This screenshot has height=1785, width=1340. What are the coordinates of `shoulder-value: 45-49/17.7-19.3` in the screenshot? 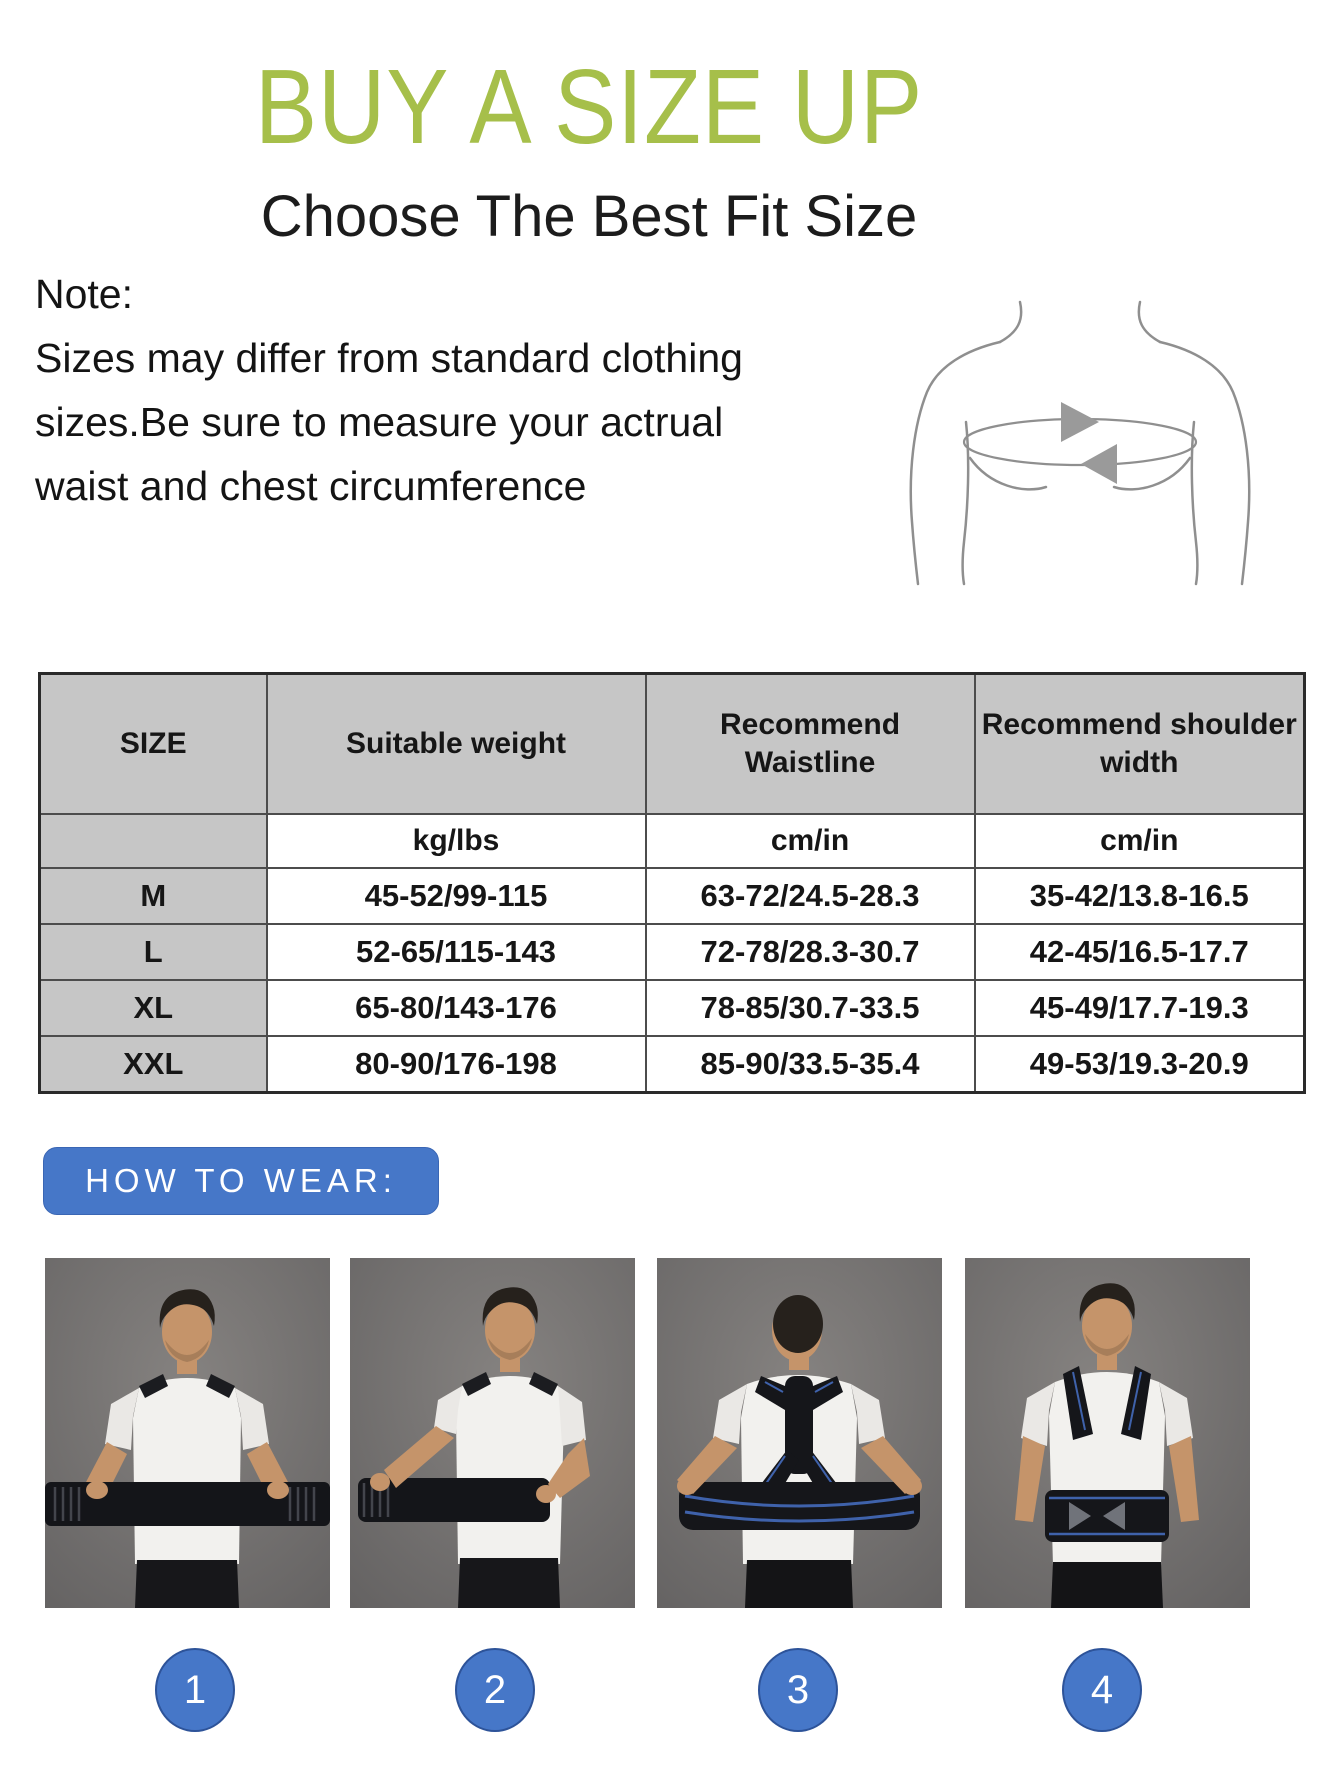 It's located at (1139, 1008).